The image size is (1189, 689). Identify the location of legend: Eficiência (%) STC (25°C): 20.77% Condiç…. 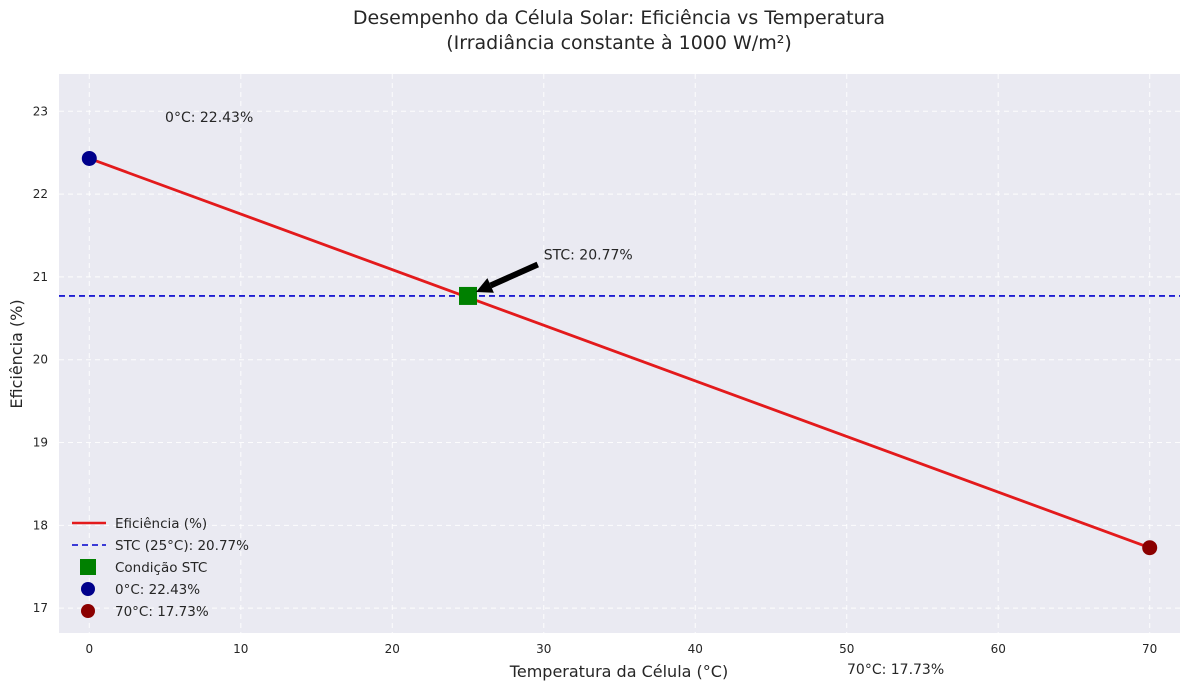
(160, 568).